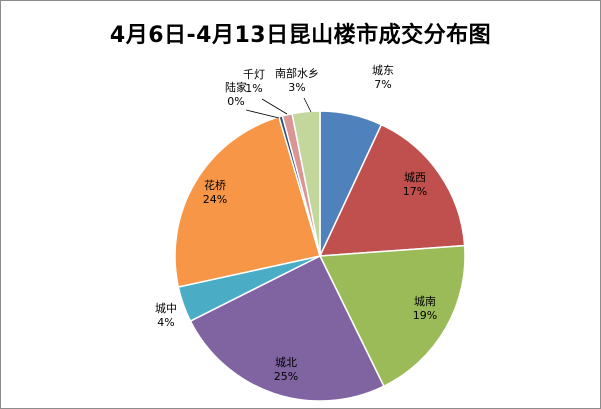 Image resolution: width=601 pixels, height=409 pixels. Describe the element at coordinates (425, 301) in the screenshot. I see `slice-label-2: 城南` at that location.